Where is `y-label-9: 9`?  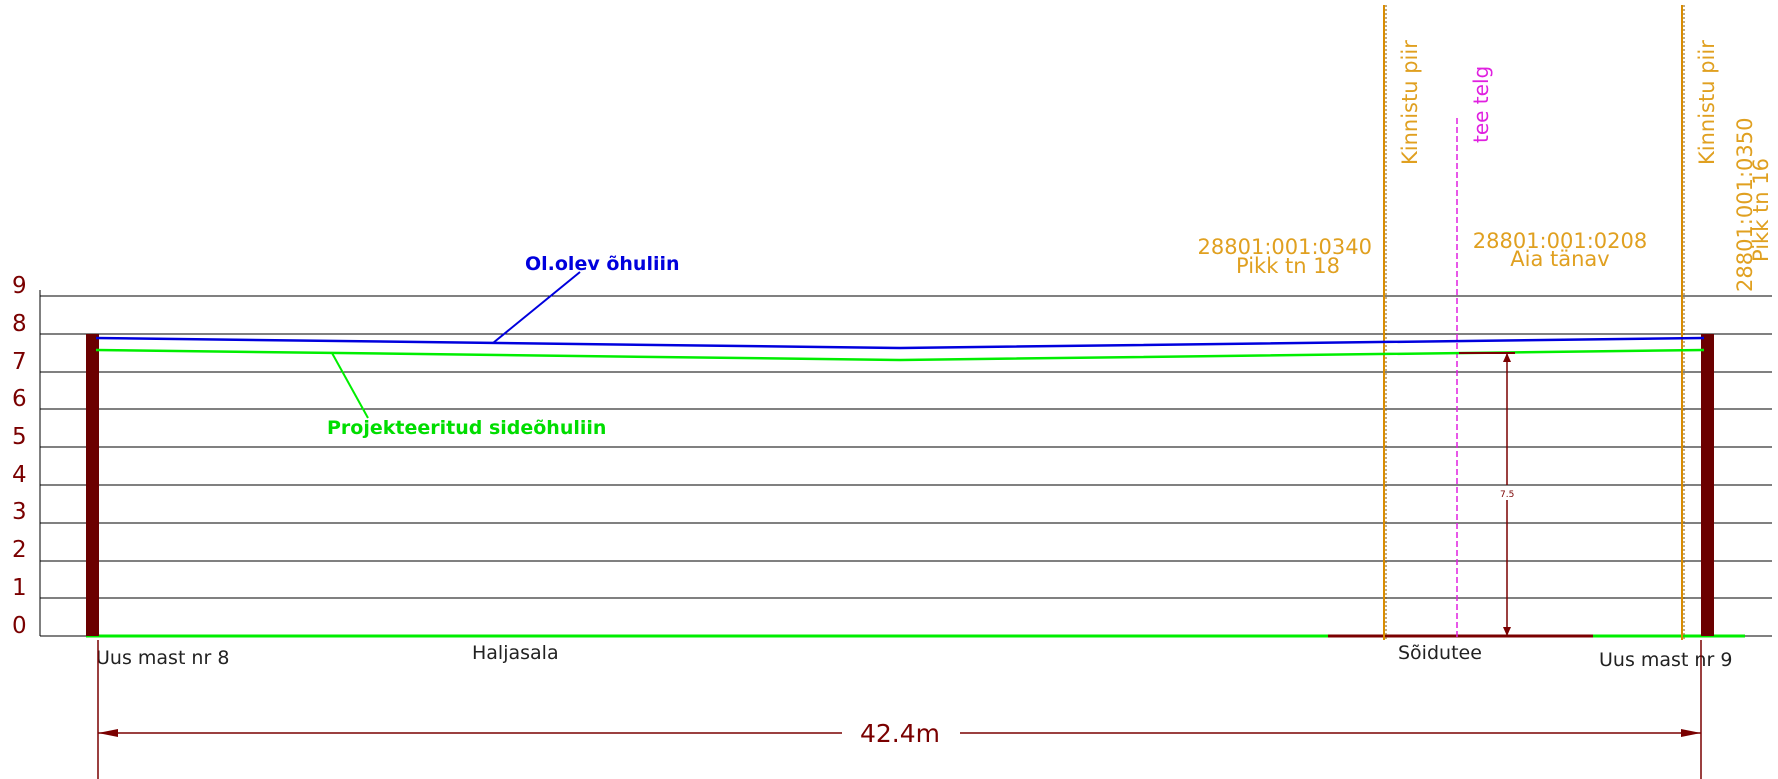 y-label-9: 9 is located at coordinates (19, 286).